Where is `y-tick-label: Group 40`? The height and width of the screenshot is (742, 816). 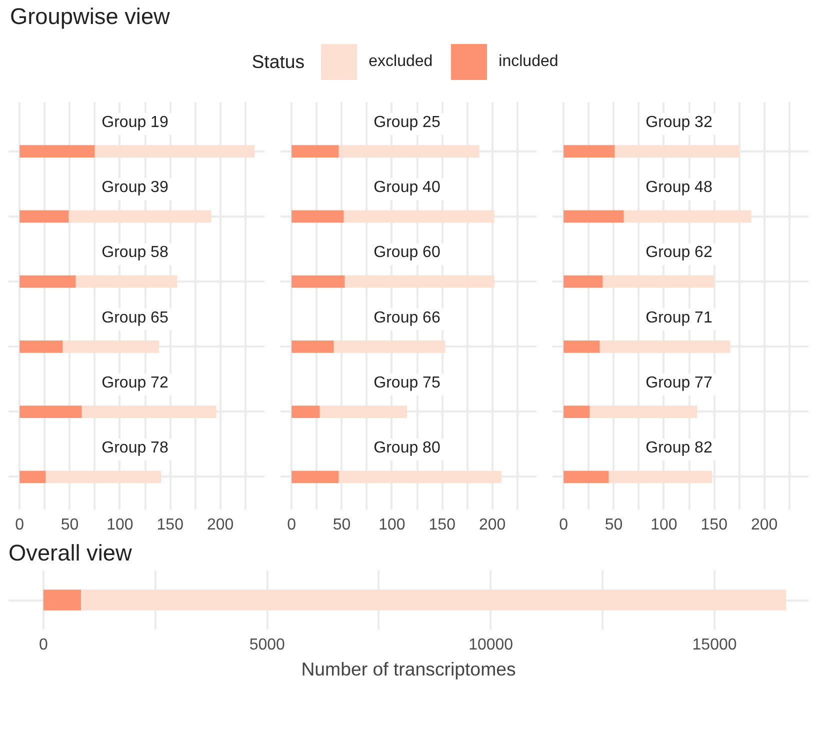 y-tick-label: Group 40 is located at coordinates (407, 187).